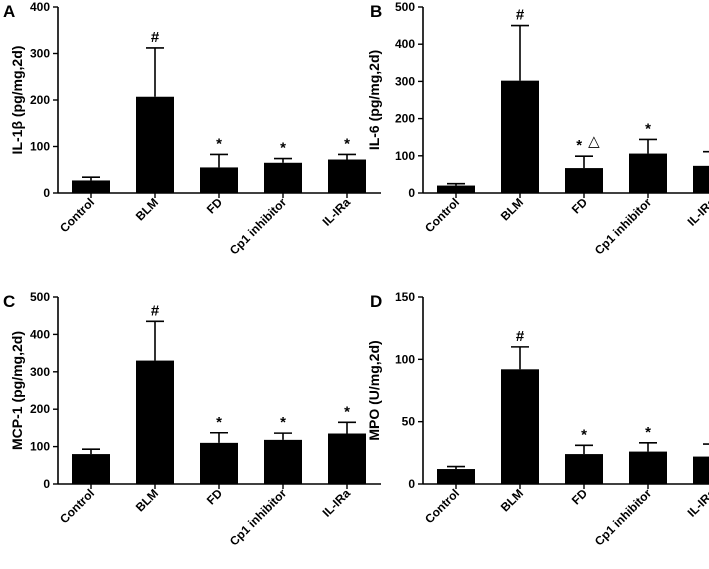 This screenshot has width=709, height=569. Describe the element at coordinates (374, 100) in the screenshot. I see `y-axis-title: IL-6 (pg/mg,2d)` at that location.